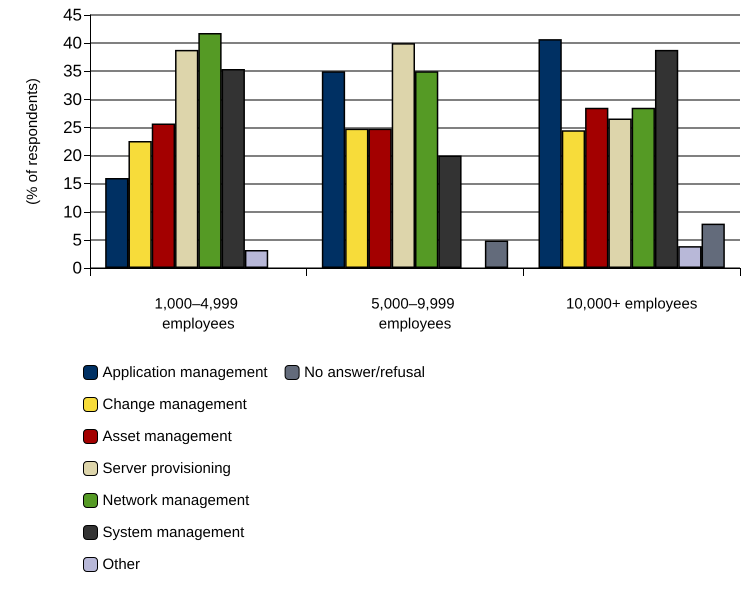 This screenshot has width=742, height=605. What do you see at coordinates (72, 71) in the screenshot?
I see `y-tick-label: 35` at bounding box center [72, 71].